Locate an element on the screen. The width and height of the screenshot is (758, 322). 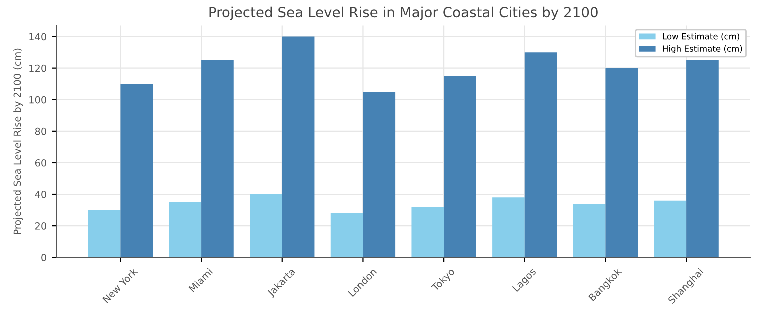
y-tick-label: 20 is located at coordinates (40, 226).